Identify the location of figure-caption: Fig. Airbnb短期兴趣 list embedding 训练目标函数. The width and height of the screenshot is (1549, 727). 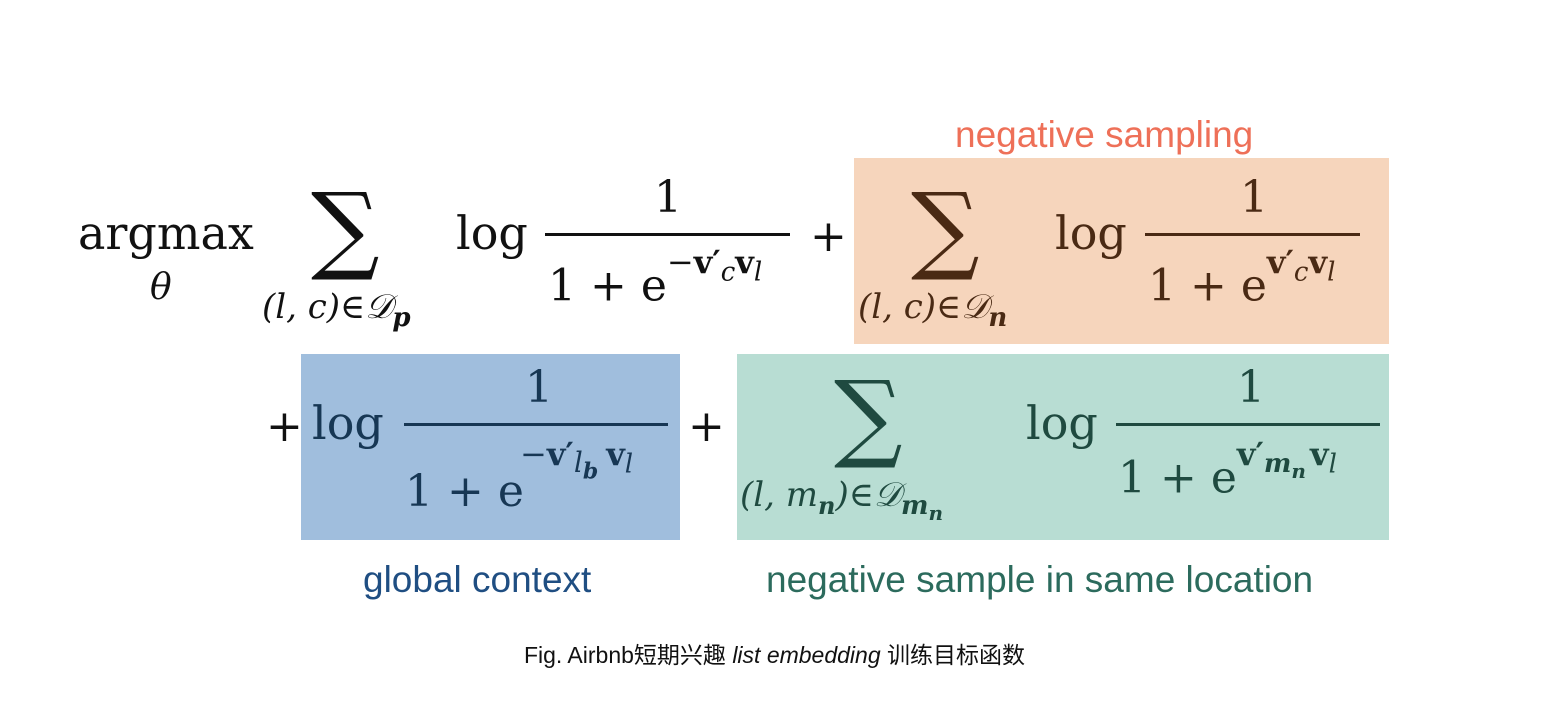
(774, 655).